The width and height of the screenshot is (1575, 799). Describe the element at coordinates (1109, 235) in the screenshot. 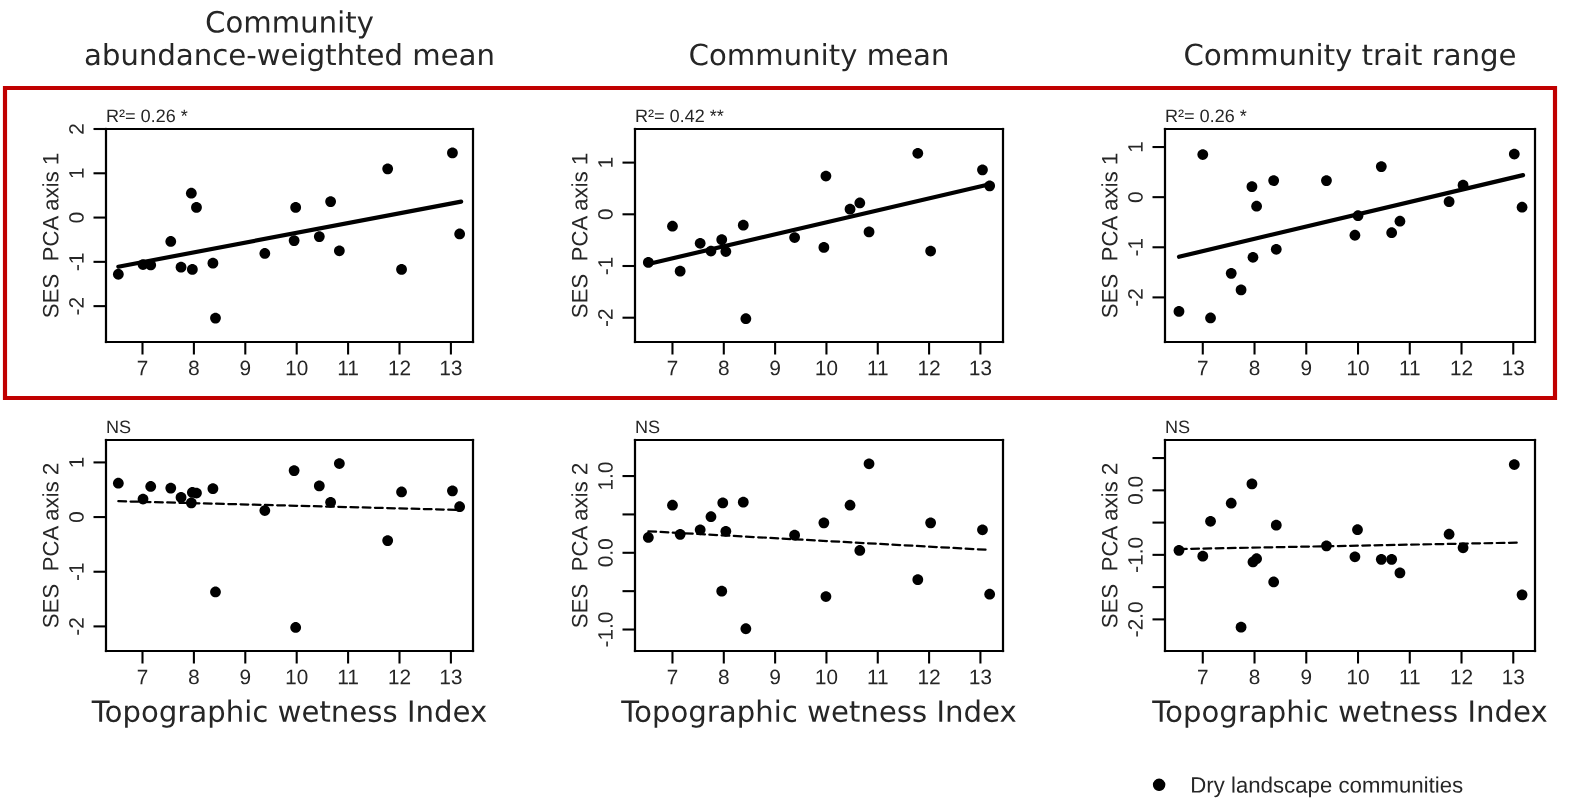

I see `y-axis-title: SES PCA axis 1` at that location.